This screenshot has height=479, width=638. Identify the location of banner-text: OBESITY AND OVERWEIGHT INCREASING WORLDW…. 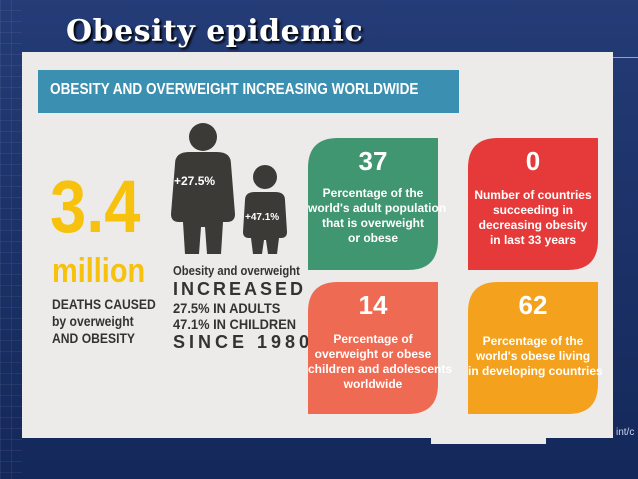
(234, 89).